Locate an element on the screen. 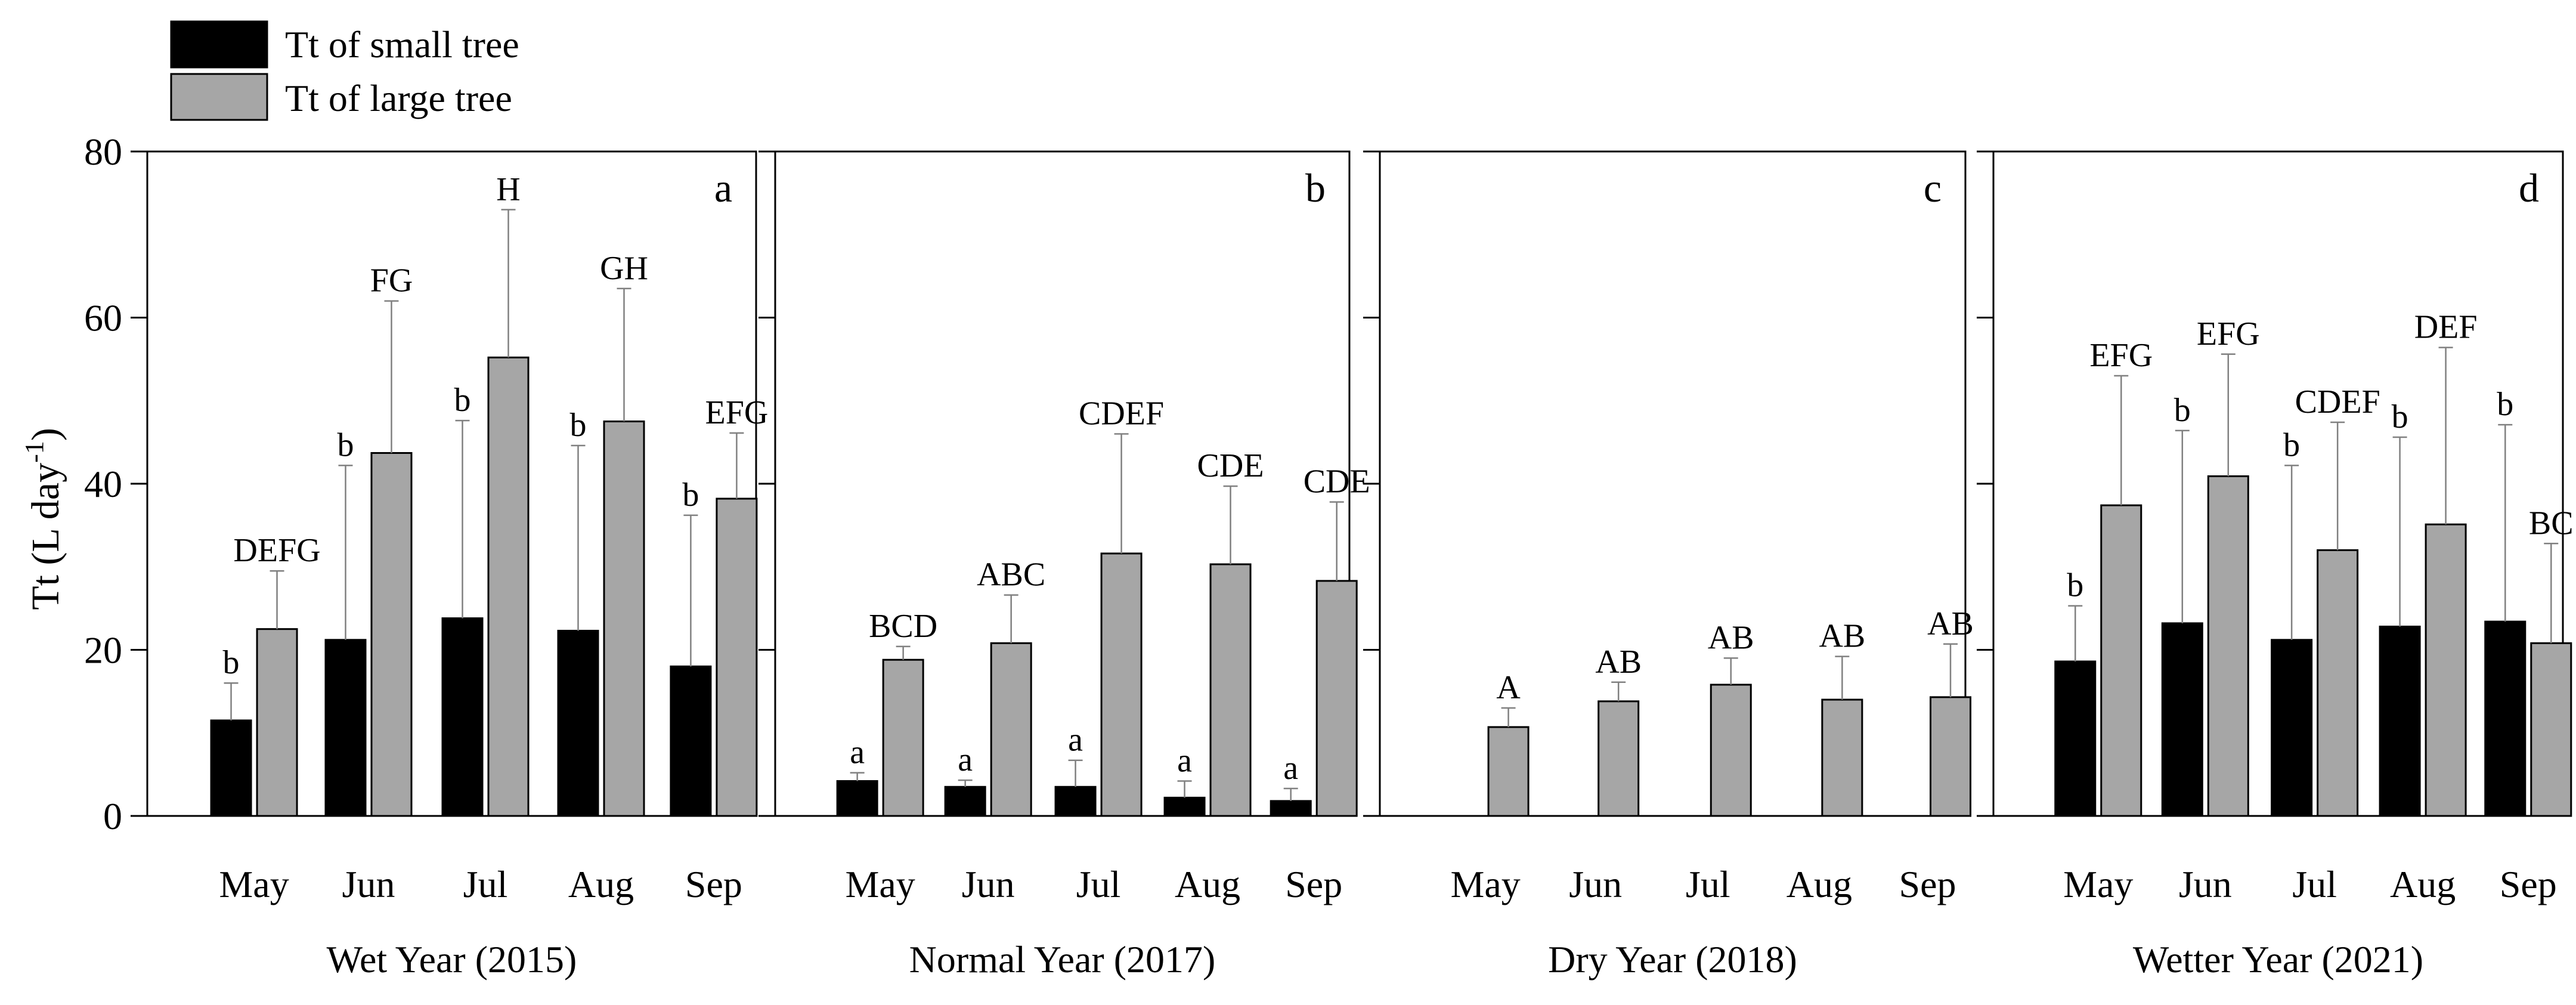  significance-letter: CDEF is located at coordinates (2337, 402).